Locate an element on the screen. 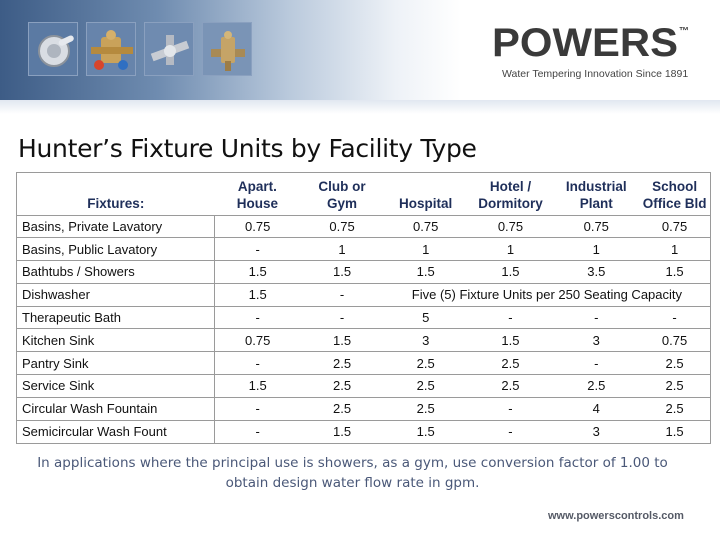 The image size is (720, 540). column-header: Hotel / Dormitory is located at coordinates (510, 194).